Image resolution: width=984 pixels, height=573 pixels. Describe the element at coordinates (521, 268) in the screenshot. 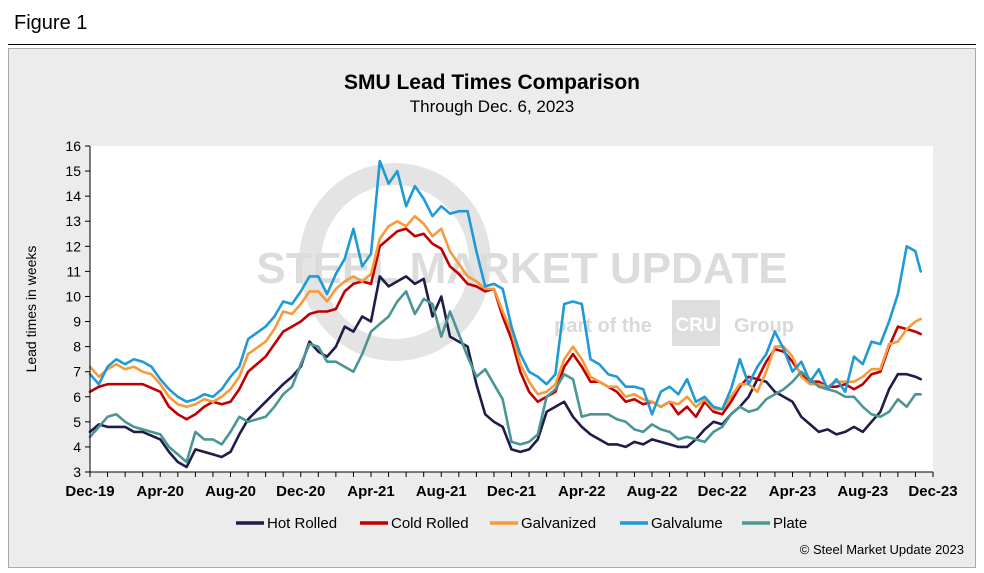

I see `watermark-brand: STEEL MARKET UPDATE` at that location.